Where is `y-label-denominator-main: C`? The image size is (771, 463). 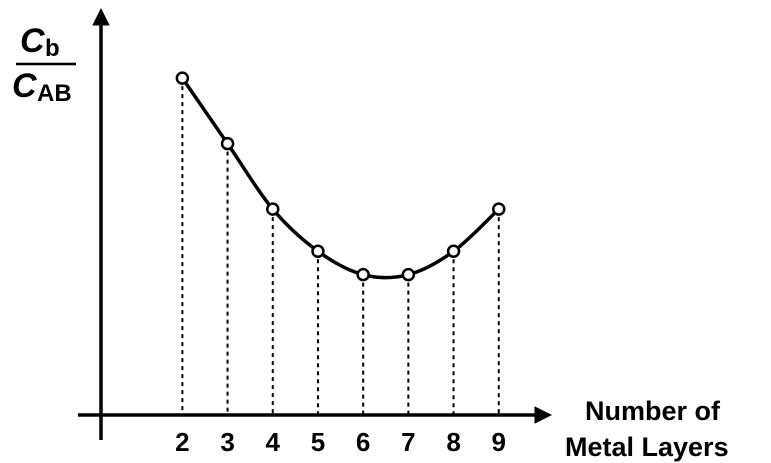 y-label-denominator-main: C is located at coordinates (24, 86).